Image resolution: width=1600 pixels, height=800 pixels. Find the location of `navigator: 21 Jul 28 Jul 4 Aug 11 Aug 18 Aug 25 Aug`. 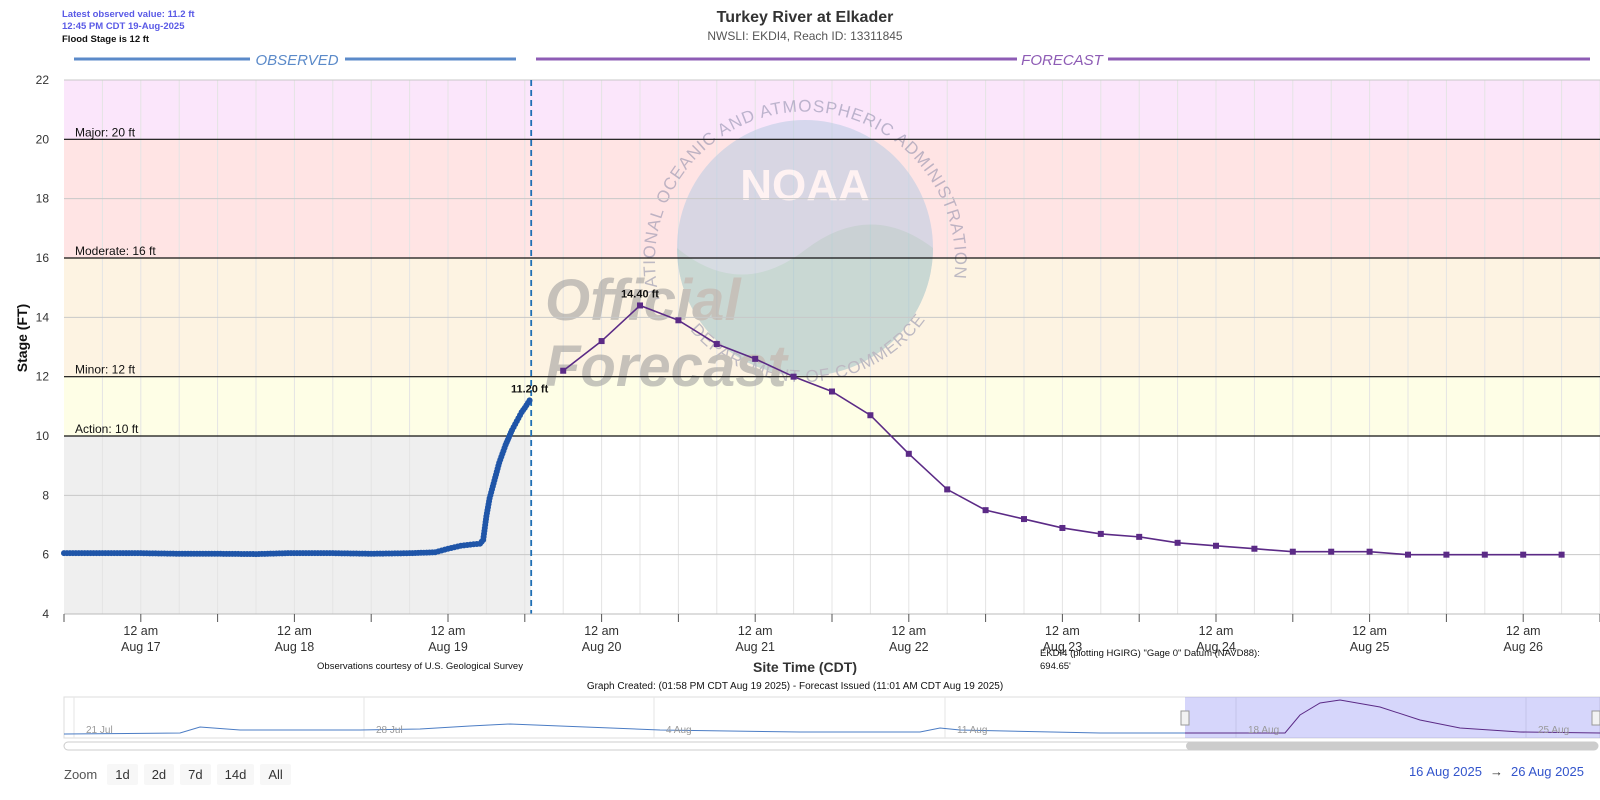

navigator: 21 Jul 28 Jul 4 Aug 11 Aug 18 Aug 25 Aug is located at coordinates (831, 723).